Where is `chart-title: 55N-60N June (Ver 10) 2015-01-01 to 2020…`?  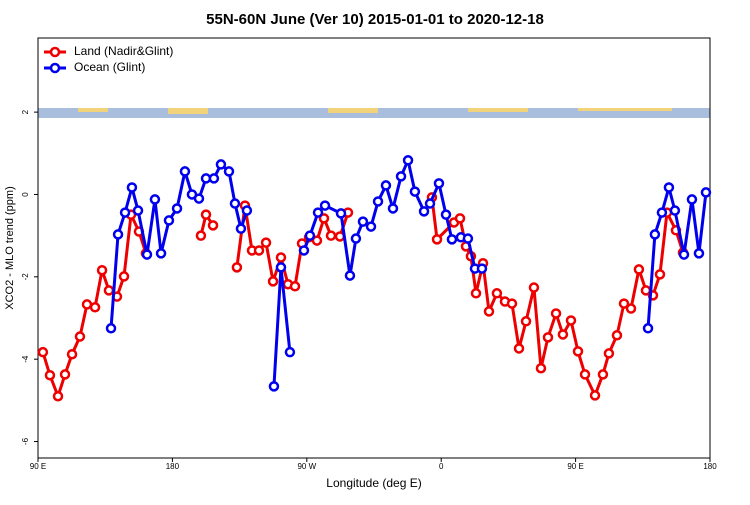
chart-title: 55N-60N June (Ver 10) 2015-01-01 to 2020… is located at coordinates (375, 19).